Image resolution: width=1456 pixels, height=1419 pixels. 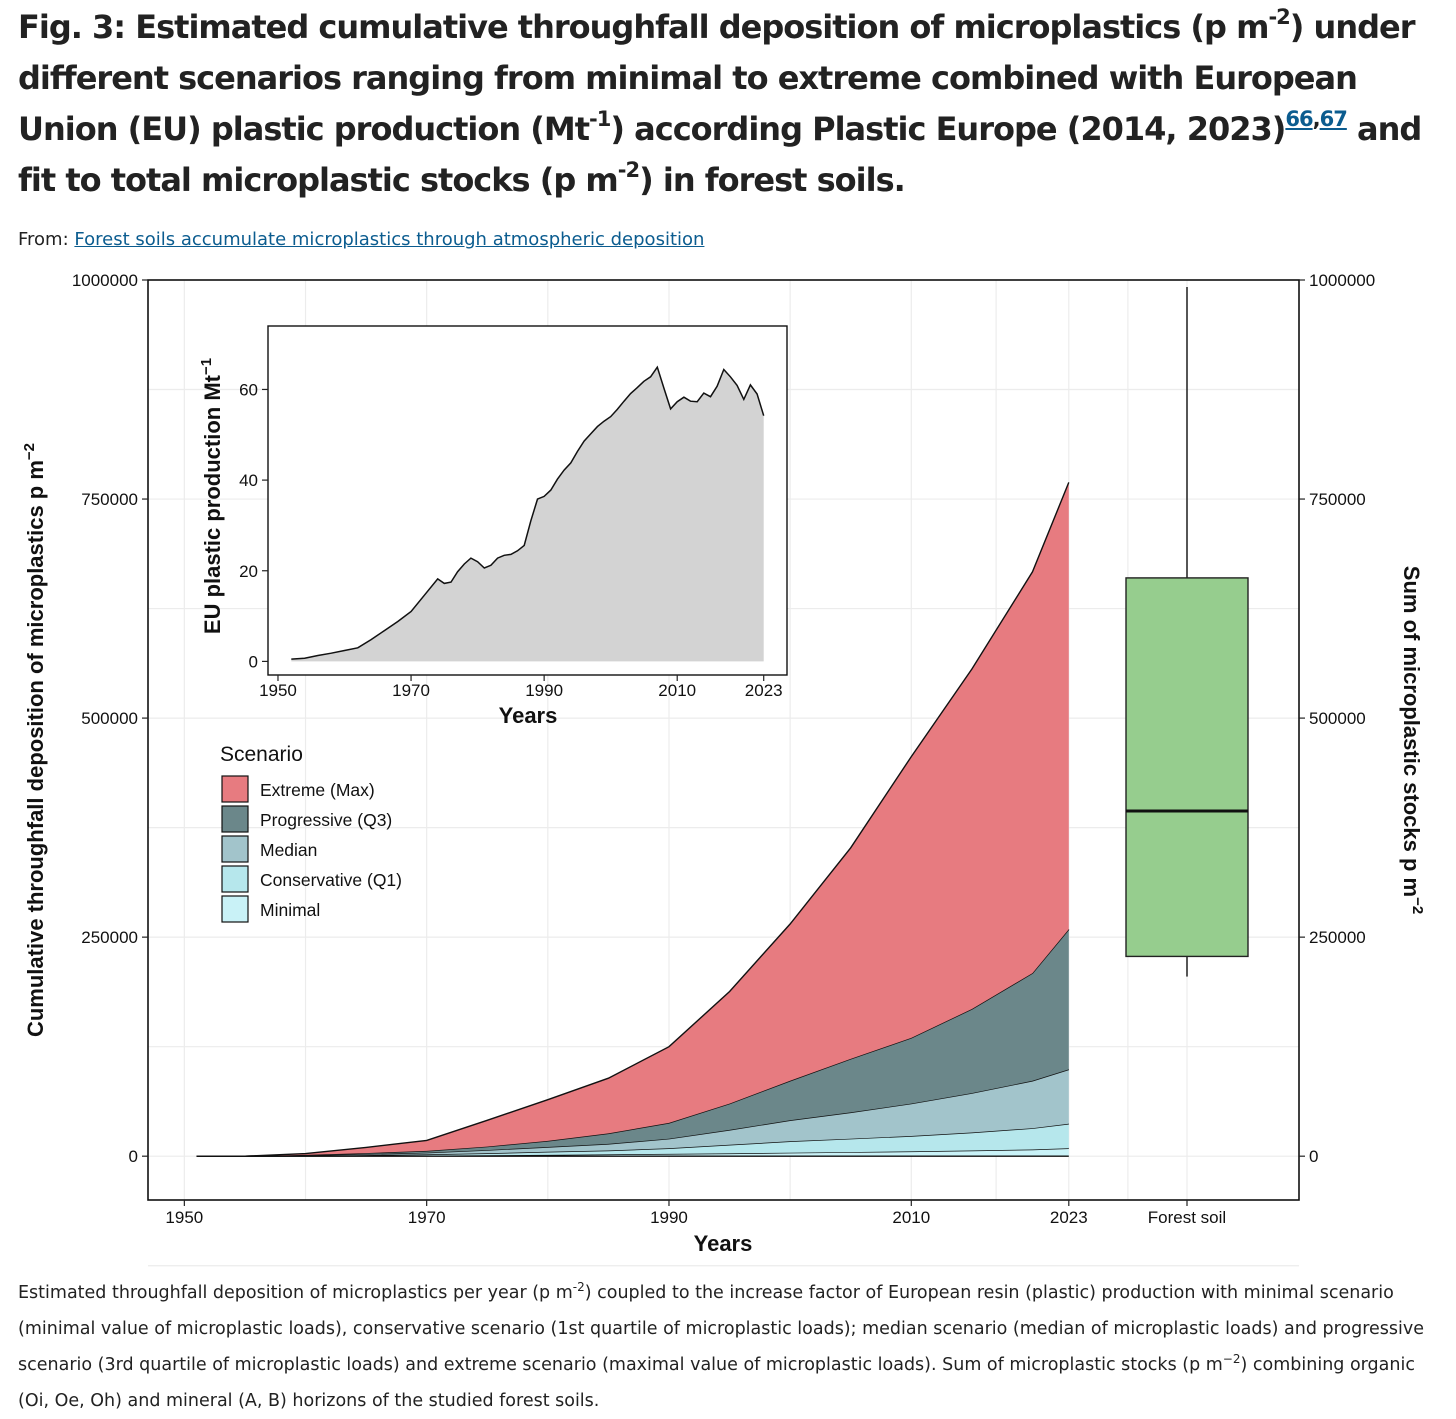 What do you see at coordinates (248, 571) in the screenshot?
I see `inset-y-tick-label: 20` at bounding box center [248, 571].